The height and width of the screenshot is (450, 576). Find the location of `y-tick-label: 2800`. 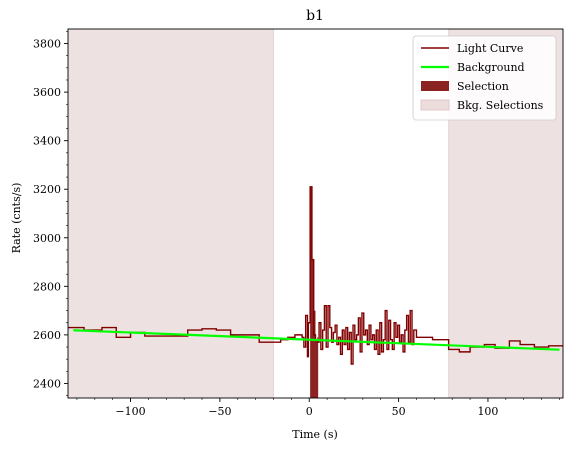

y-tick-label: 2800 is located at coordinates (47, 286).